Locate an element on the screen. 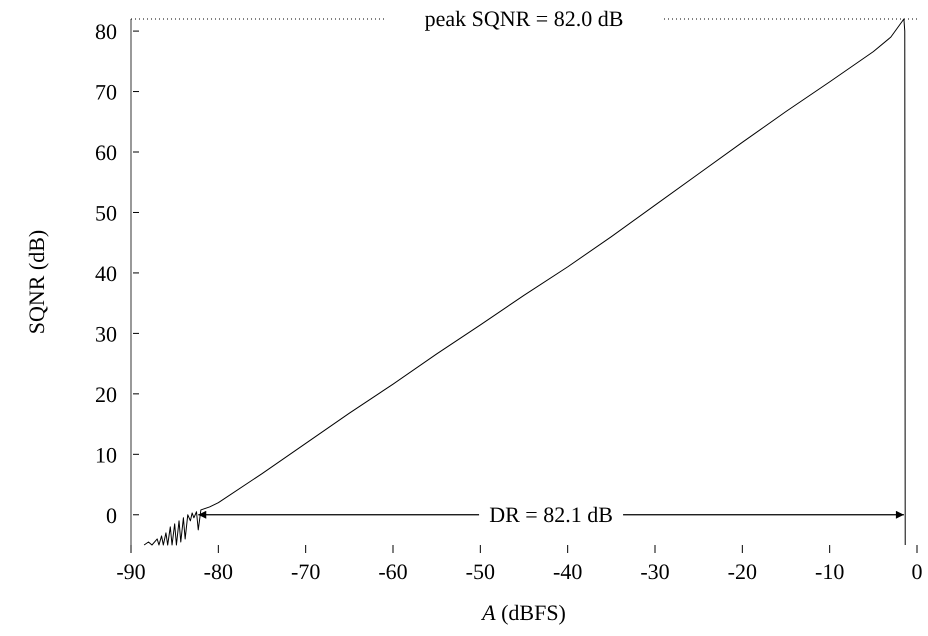 The width and height of the screenshot is (928, 636). x-tick-label: -30 is located at coordinates (655, 571).